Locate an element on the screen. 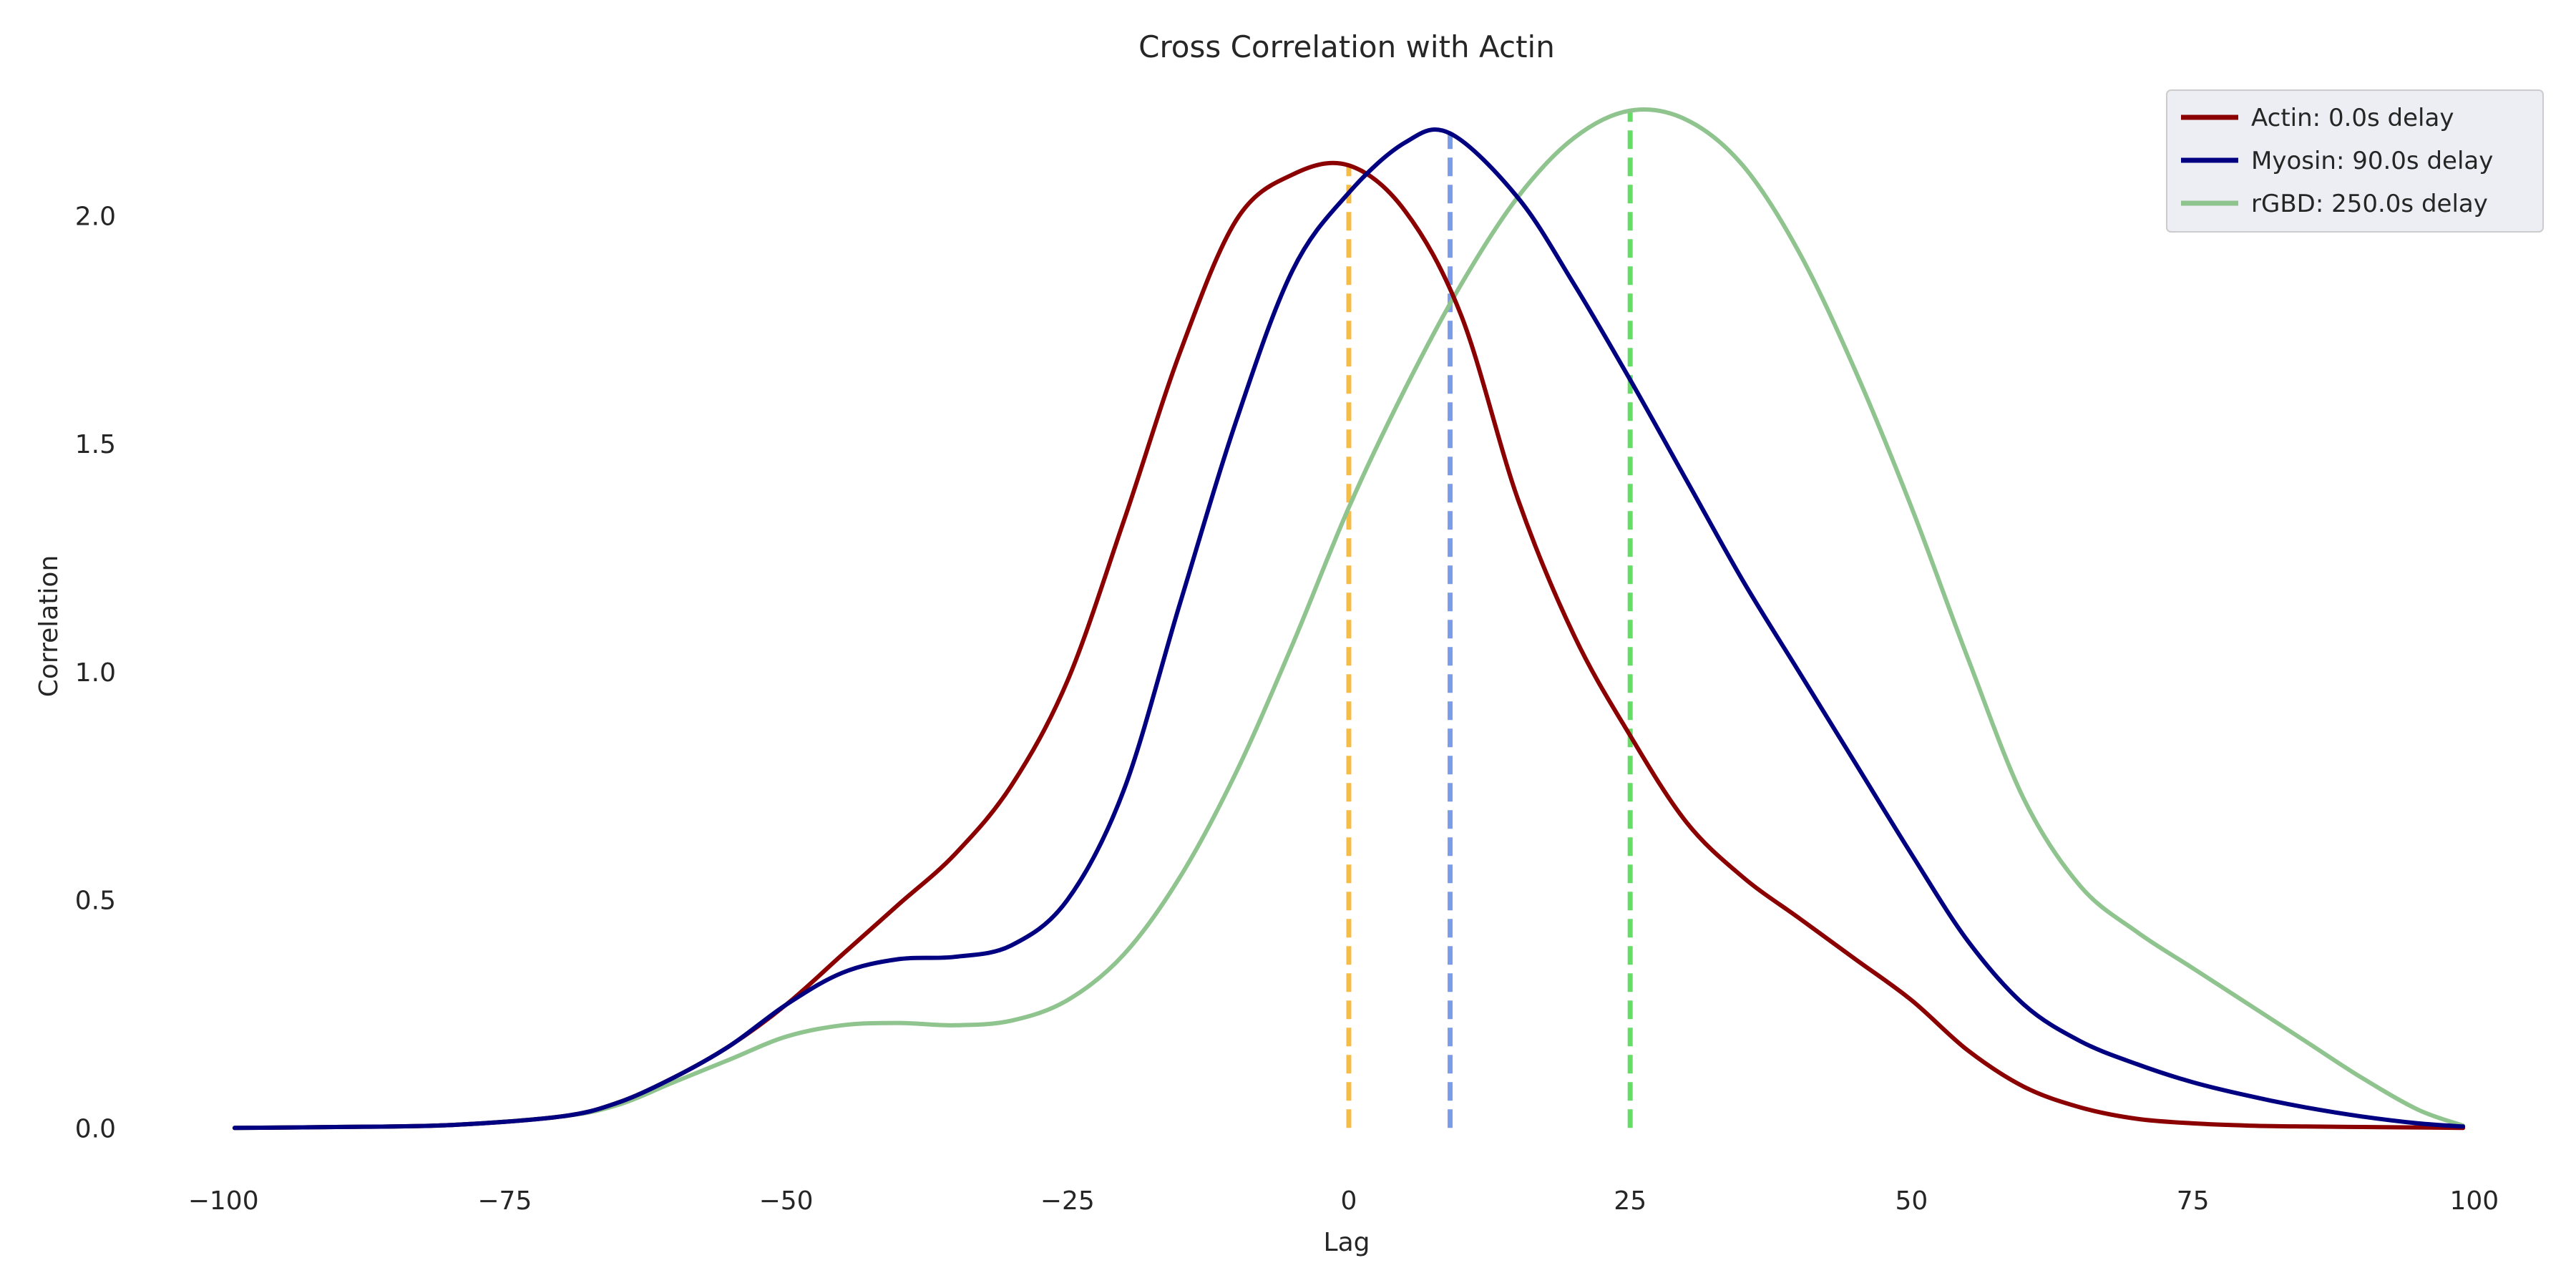  y-tick-label: 0.5 is located at coordinates (95, 901).